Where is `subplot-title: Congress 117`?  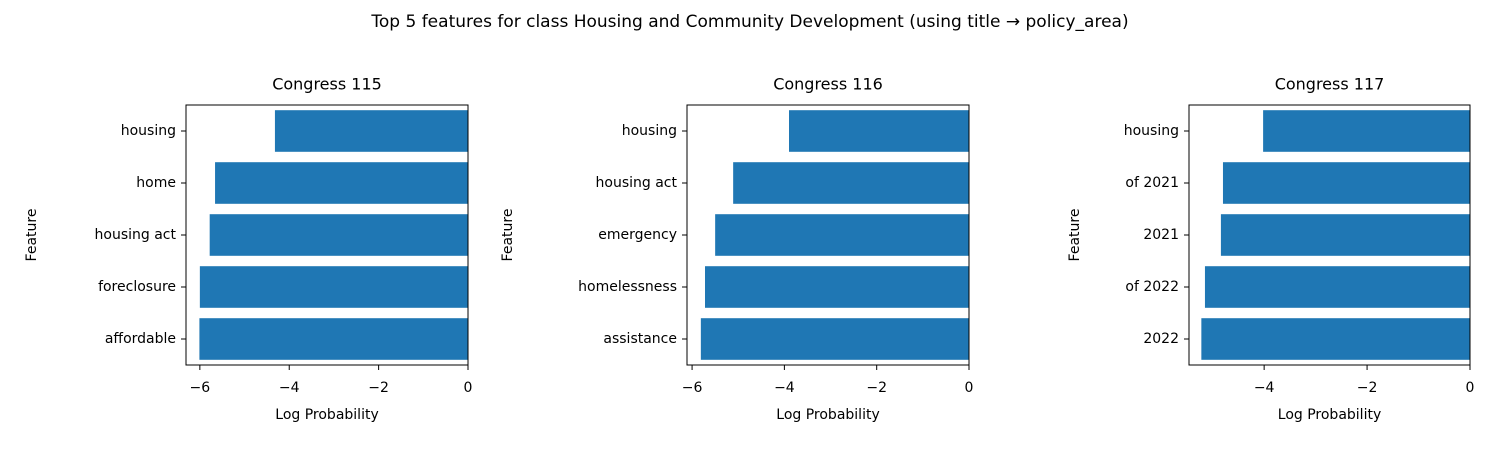 subplot-title: Congress 117 is located at coordinates (1330, 84).